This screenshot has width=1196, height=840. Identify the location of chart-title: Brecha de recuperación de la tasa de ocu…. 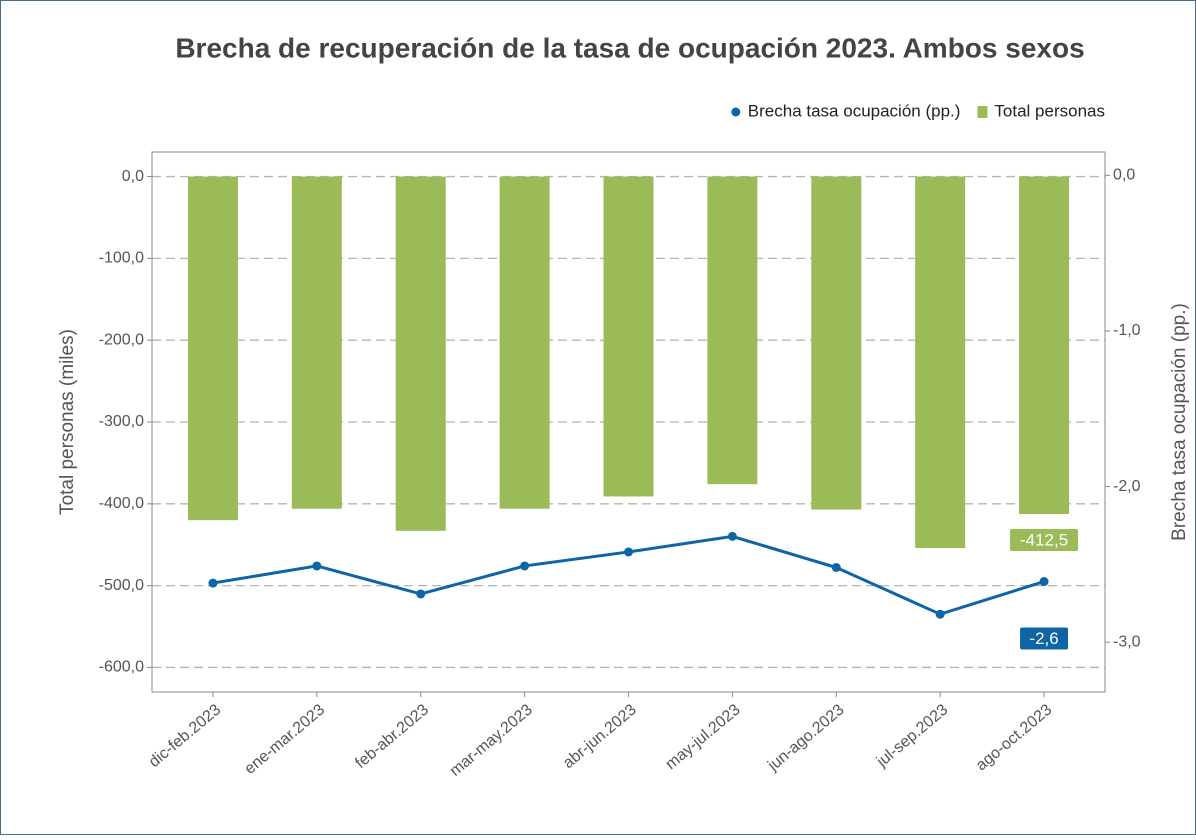
(629, 47).